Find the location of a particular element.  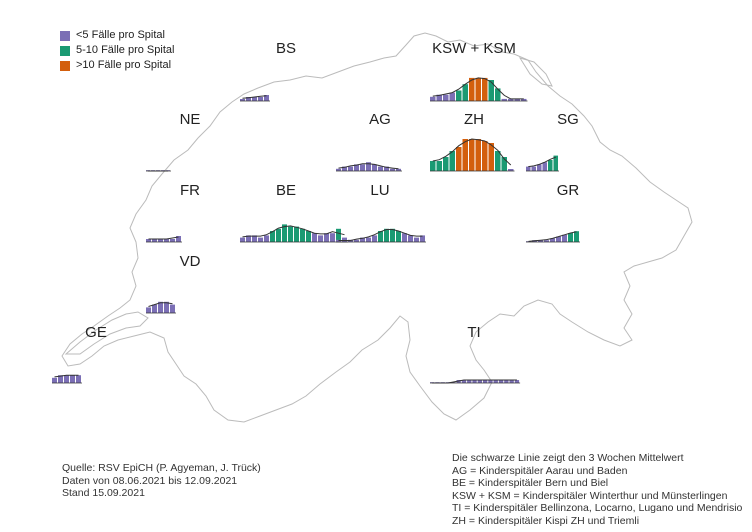

trend-line-lu is located at coordinates (380, 235).